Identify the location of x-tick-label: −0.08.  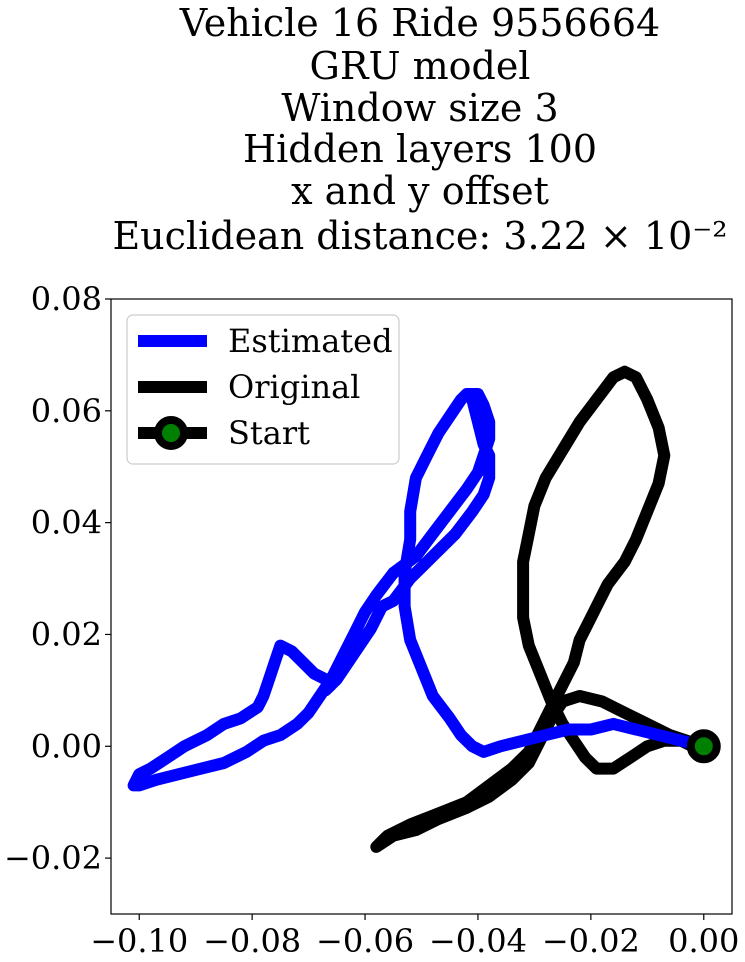
(252, 941).